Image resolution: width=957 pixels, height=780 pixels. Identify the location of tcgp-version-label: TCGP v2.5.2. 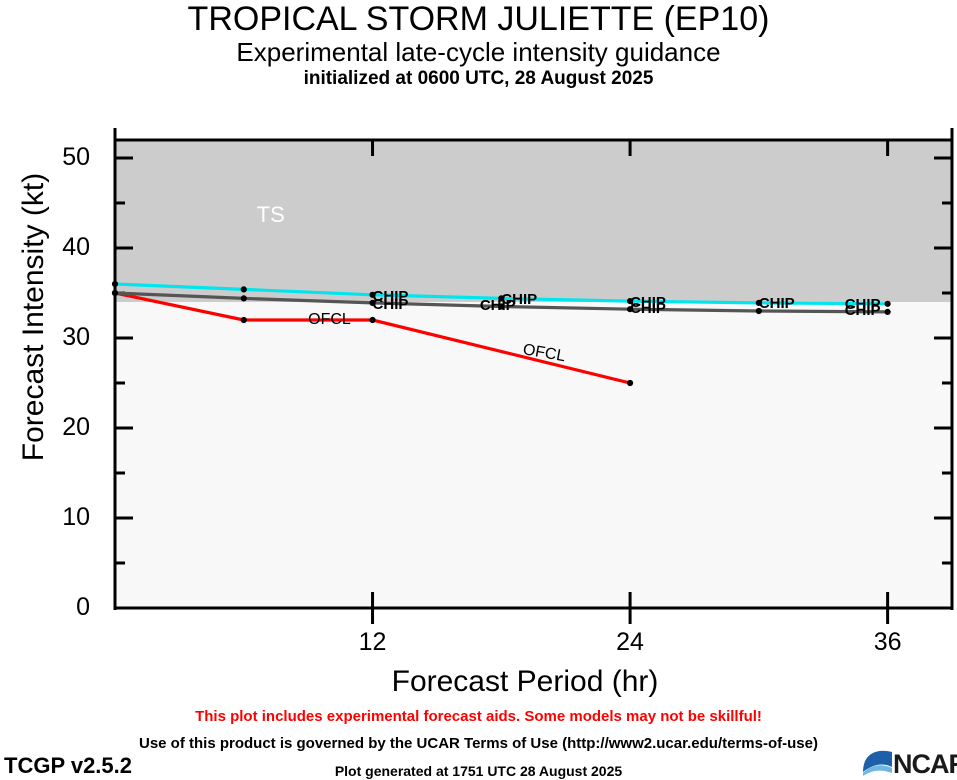
(68, 765).